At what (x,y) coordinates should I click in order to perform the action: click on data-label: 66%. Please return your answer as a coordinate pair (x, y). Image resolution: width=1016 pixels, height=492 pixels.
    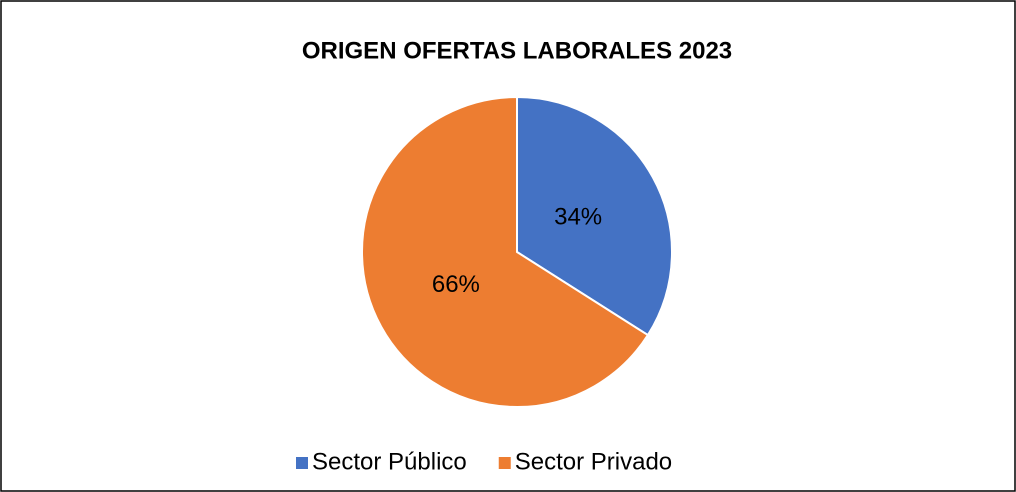
    Looking at the image, I should click on (456, 284).